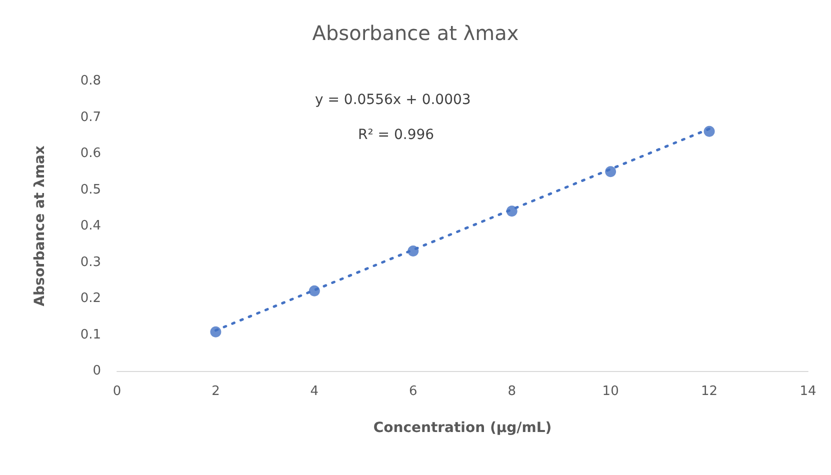 This screenshot has width=831, height=475. I want to click on x-tick-label: 6, so click(413, 391).